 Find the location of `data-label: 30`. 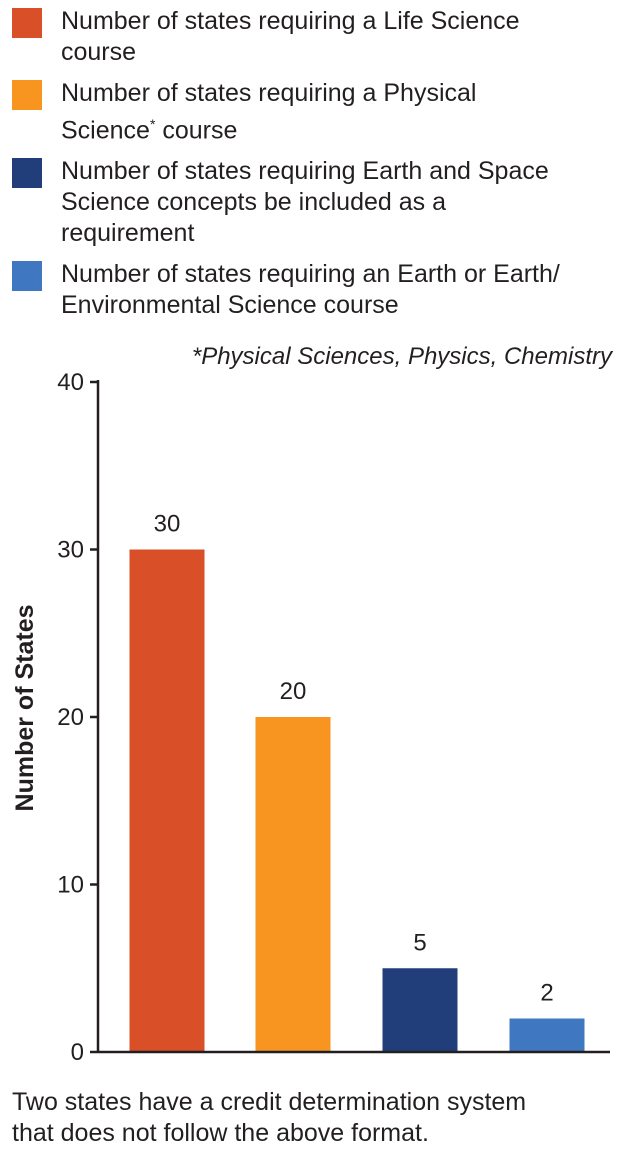

data-label: 30 is located at coordinates (167, 524).